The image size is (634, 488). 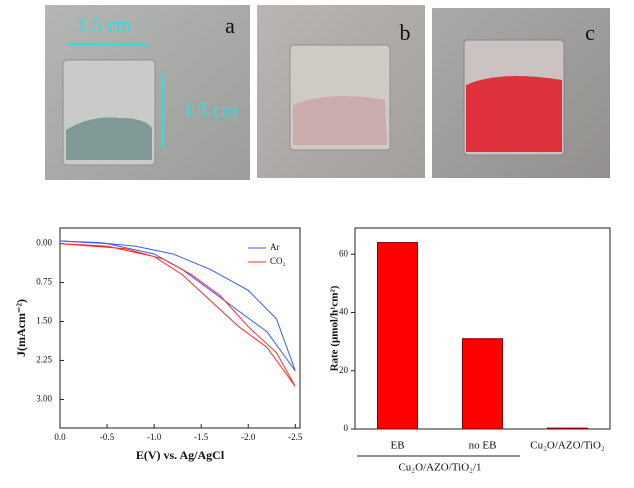 What do you see at coordinates (44, 282) in the screenshot?
I see `y-tick-label: 0.75` at bounding box center [44, 282].